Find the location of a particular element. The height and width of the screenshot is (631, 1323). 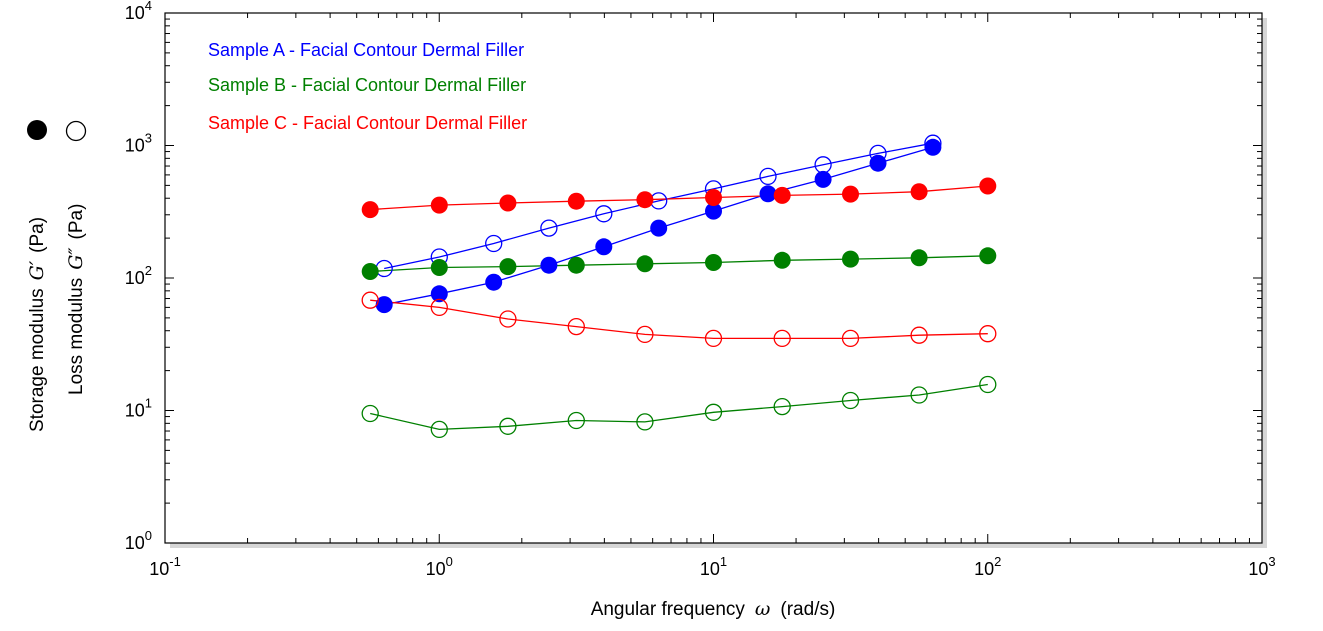

svg-text:Loss modulusG″(Pa): Loss modulus G″ (Pa) is located at coordinates (76, 299).